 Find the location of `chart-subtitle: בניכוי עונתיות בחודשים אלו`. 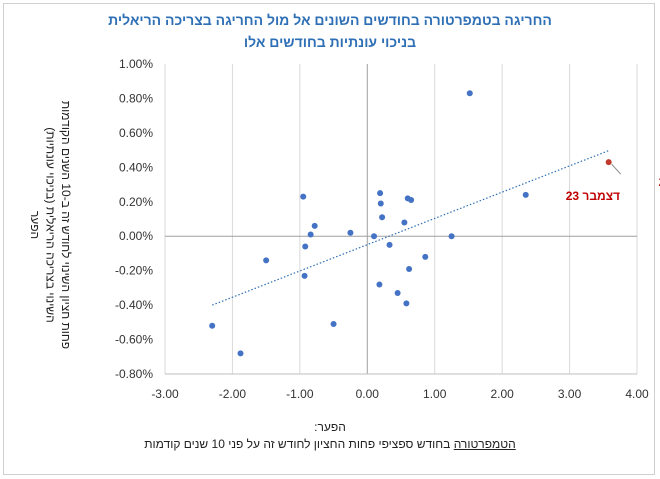

chart-subtitle: בניכוי עונתיות בחודשים אלו is located at coordinates (330, 42).